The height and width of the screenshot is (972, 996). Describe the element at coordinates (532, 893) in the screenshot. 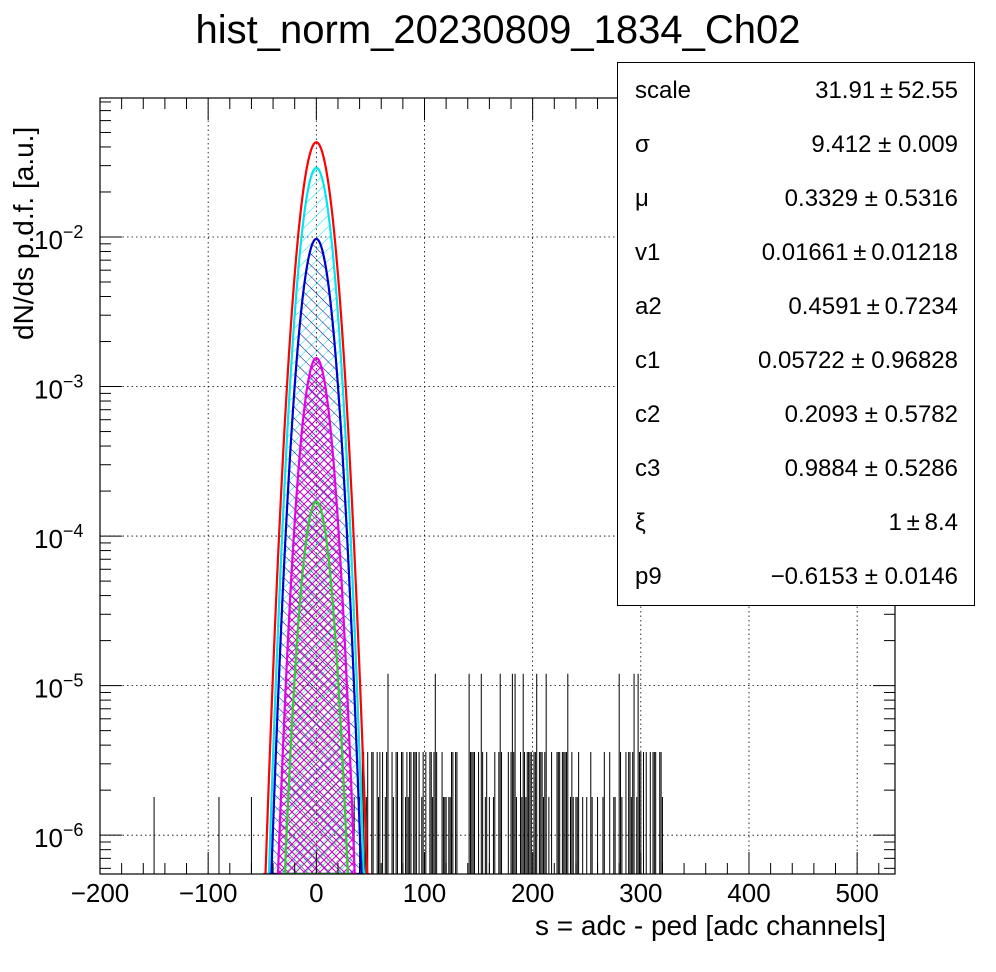

I see `x-tick-label-4: 200` at that location.